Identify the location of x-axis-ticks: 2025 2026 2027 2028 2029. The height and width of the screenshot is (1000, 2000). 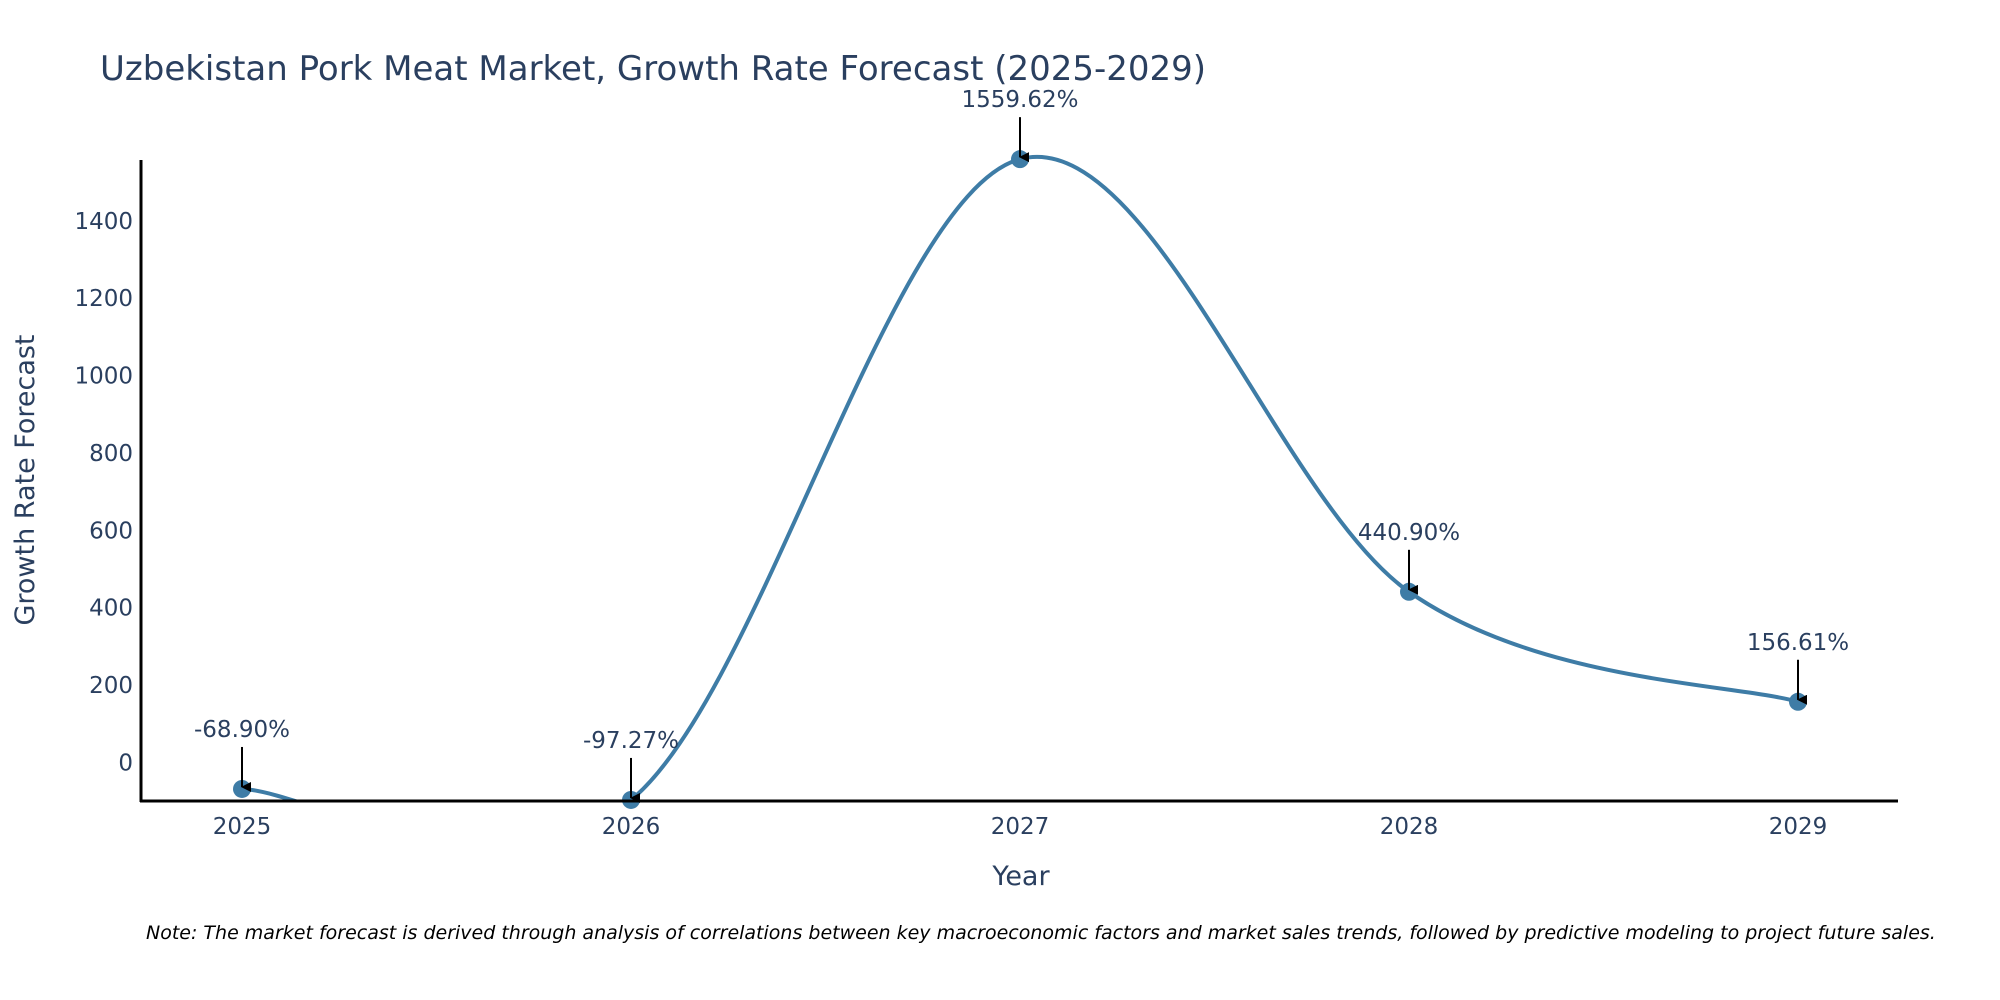
(1020, 827).